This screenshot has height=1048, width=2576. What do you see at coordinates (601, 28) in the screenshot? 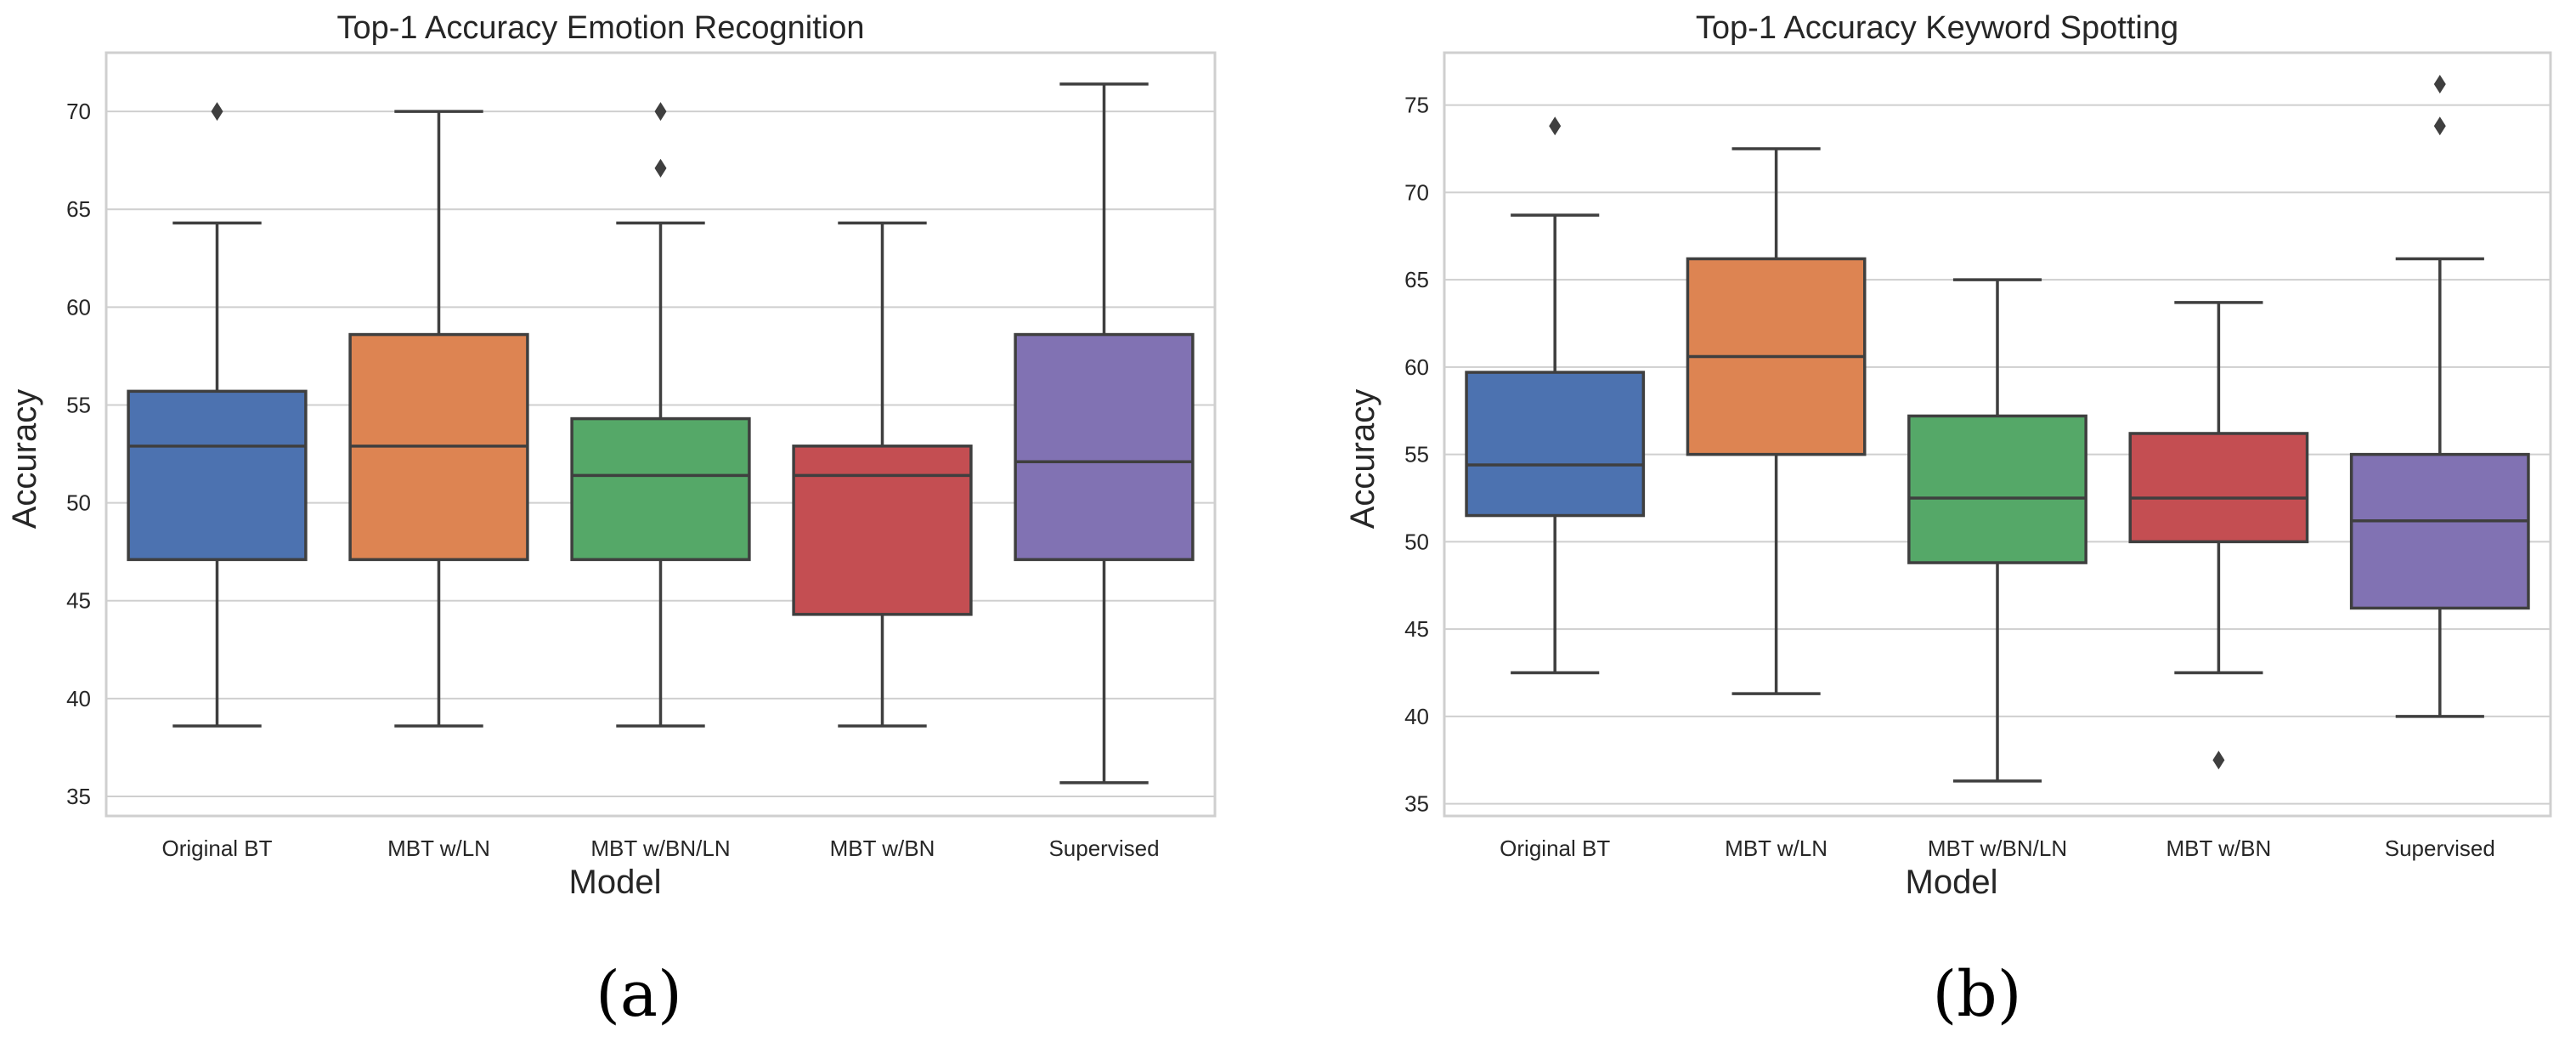
I see `chart-title: Top-1 Accuracy Emotion Recognition` at bounding box center [601, 28].